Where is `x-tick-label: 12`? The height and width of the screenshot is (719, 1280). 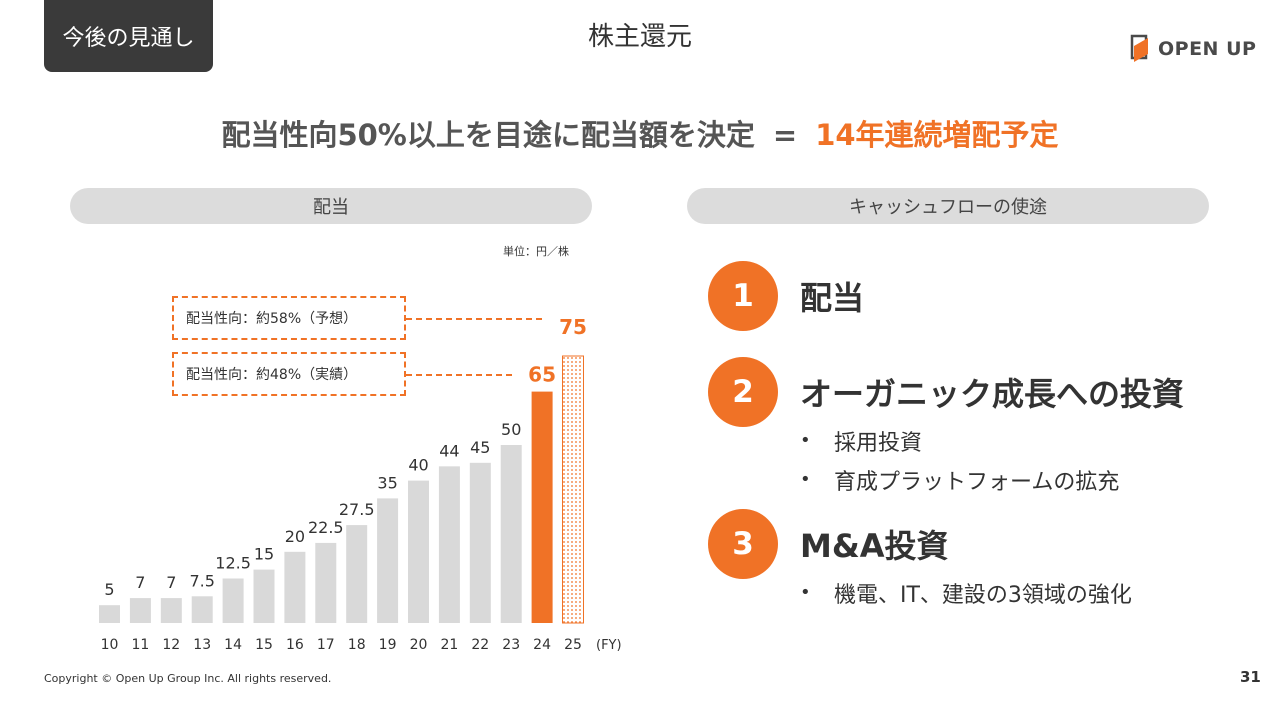
x-tick-label: 12 is located at coordinates (171, 645).